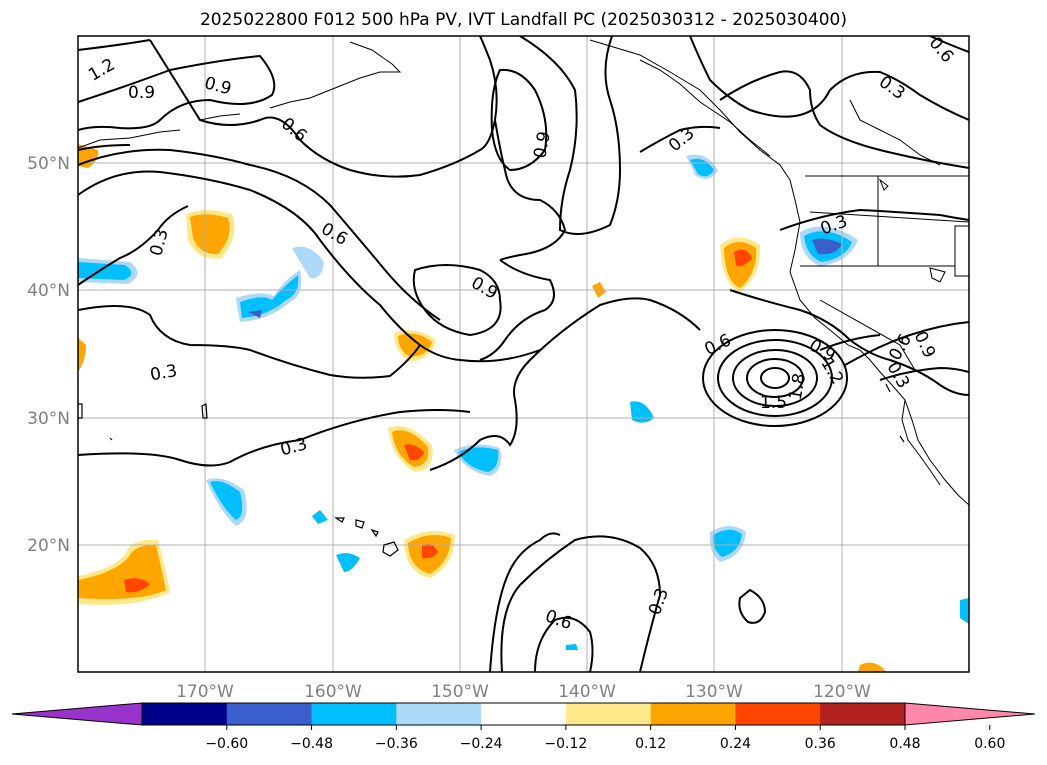 The image size is (1047, 765). I want to click on lon-tick-label: 120°W, so click(842, 691).